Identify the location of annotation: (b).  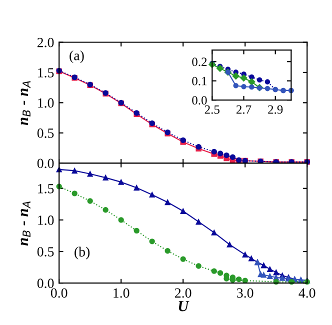
(82, 253).